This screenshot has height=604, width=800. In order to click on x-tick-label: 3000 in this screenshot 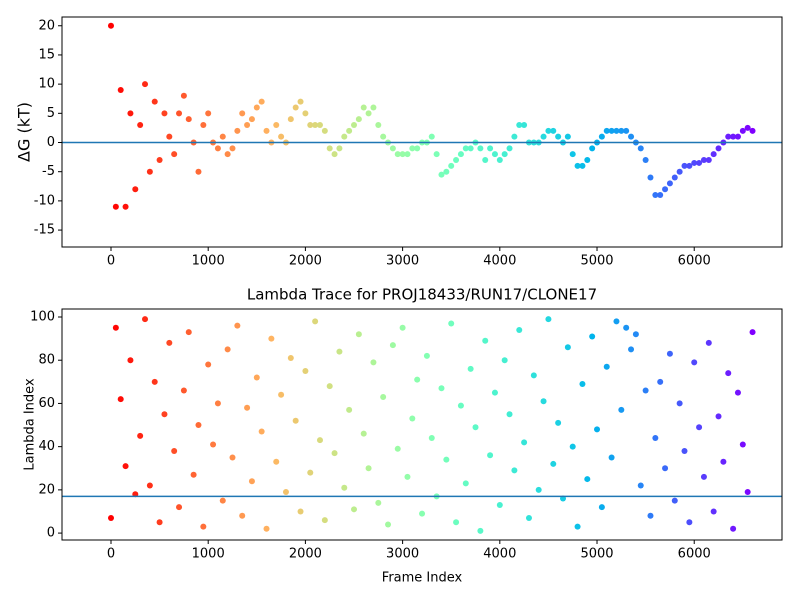, I will do `click(402, 554)`.